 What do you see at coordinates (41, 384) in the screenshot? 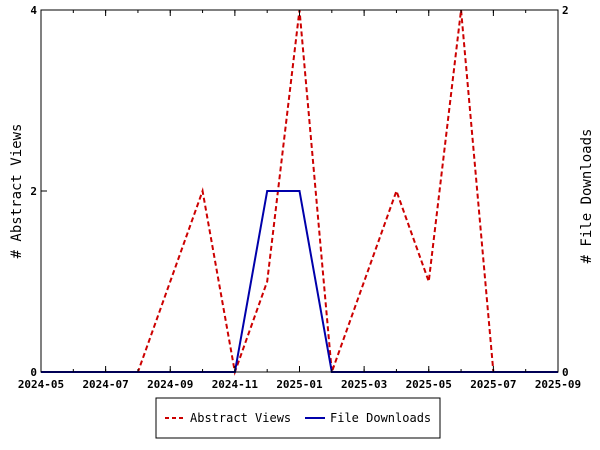
I see `x-tick-label: 2024-05` at bounding box center [41, 384].